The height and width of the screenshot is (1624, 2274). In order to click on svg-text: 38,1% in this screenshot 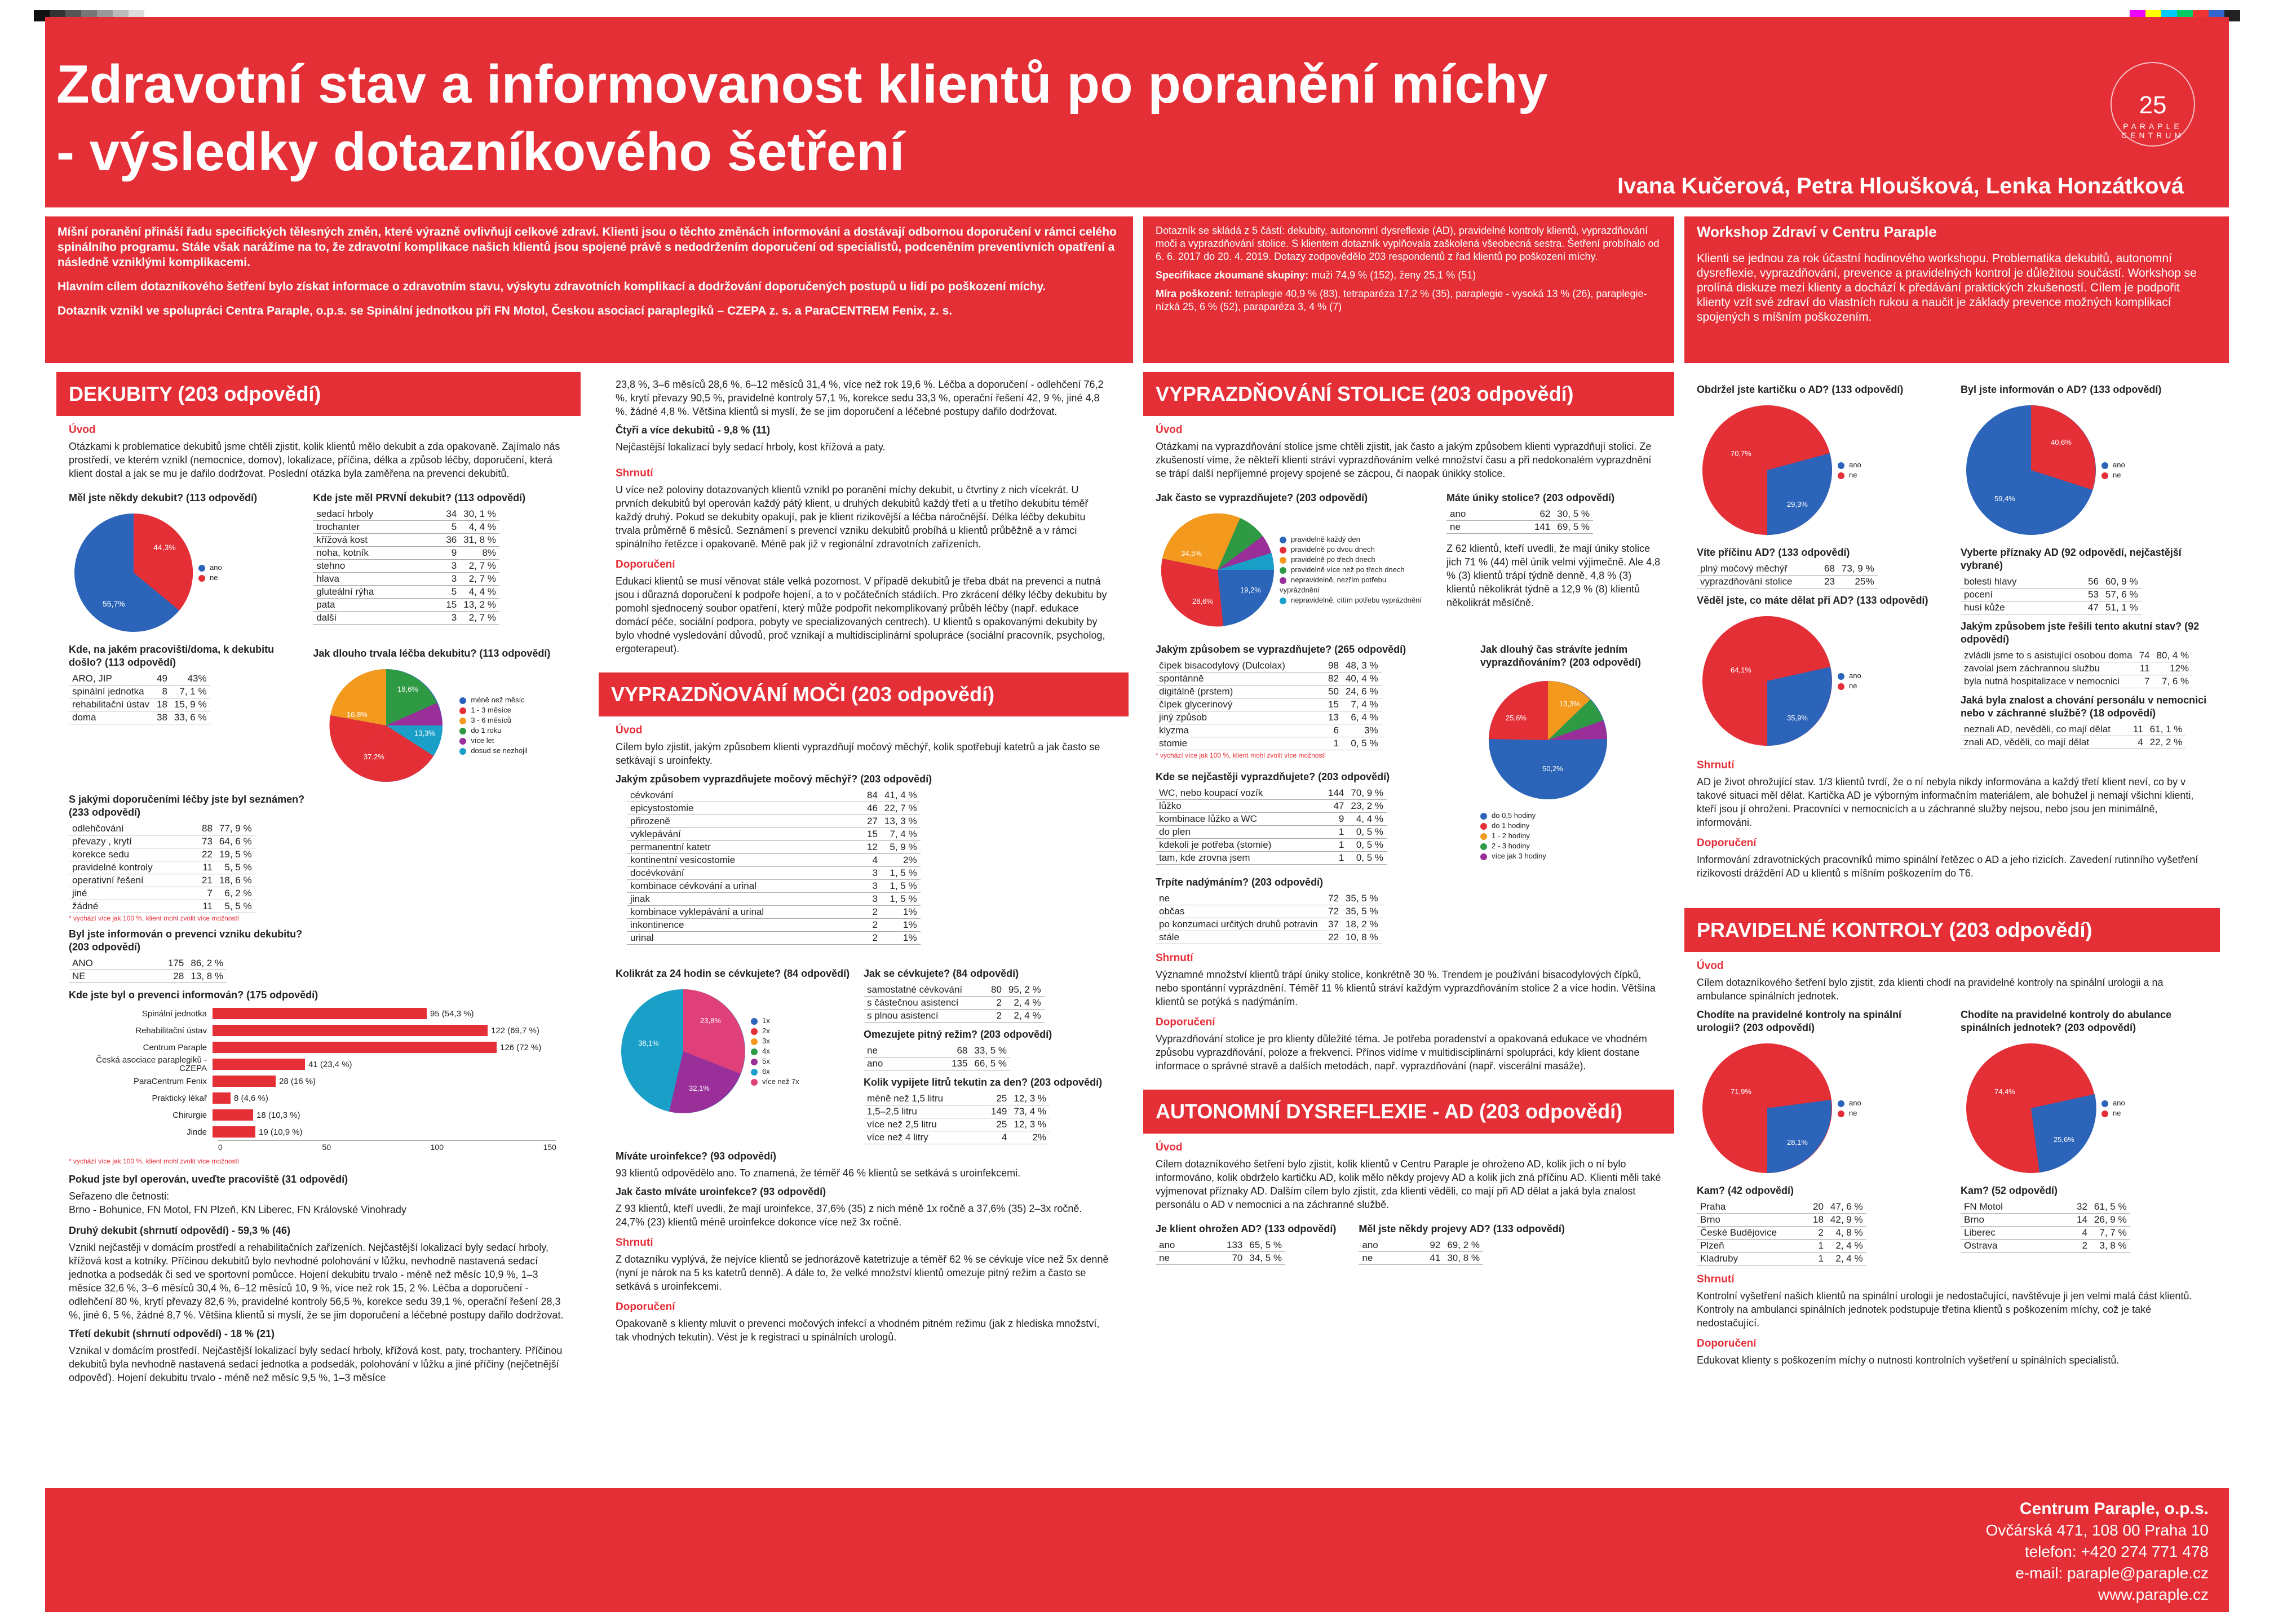, I will do `click(648, 1043)`.